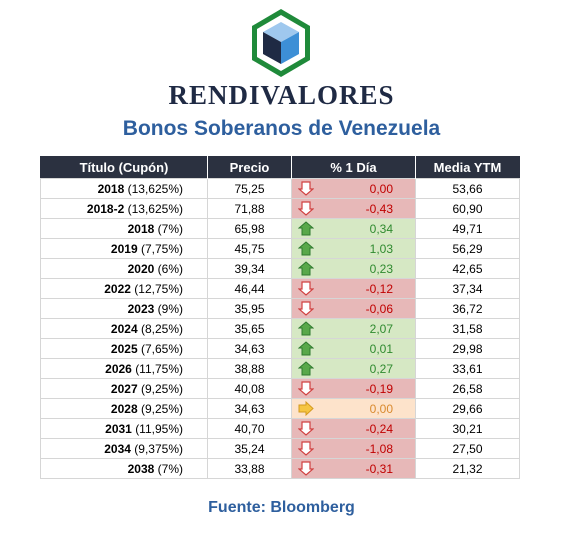  I want to click on bond-change-value: 2,07, so click(381, 328).